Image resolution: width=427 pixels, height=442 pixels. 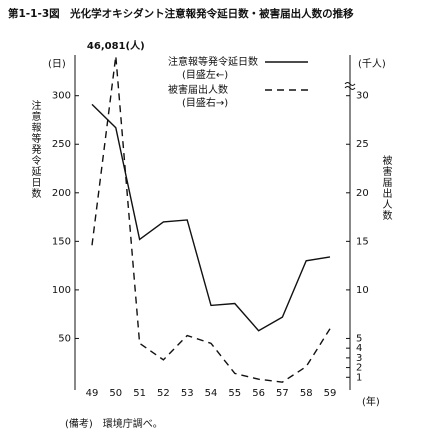 What do you see at coordinates (362, 290) in the screenshot?
I see `y2-tick-label: 10` at bounding box center [362, 290].